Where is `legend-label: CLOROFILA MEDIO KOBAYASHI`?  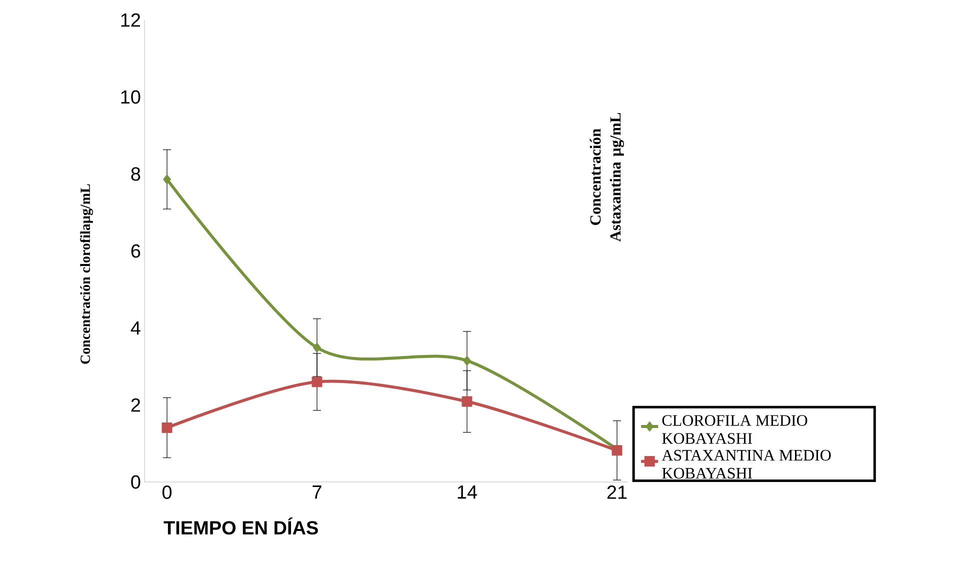 legend-label: CLOROFILA MEDIO KOBAYASHI is located at coordinates (735, 429).